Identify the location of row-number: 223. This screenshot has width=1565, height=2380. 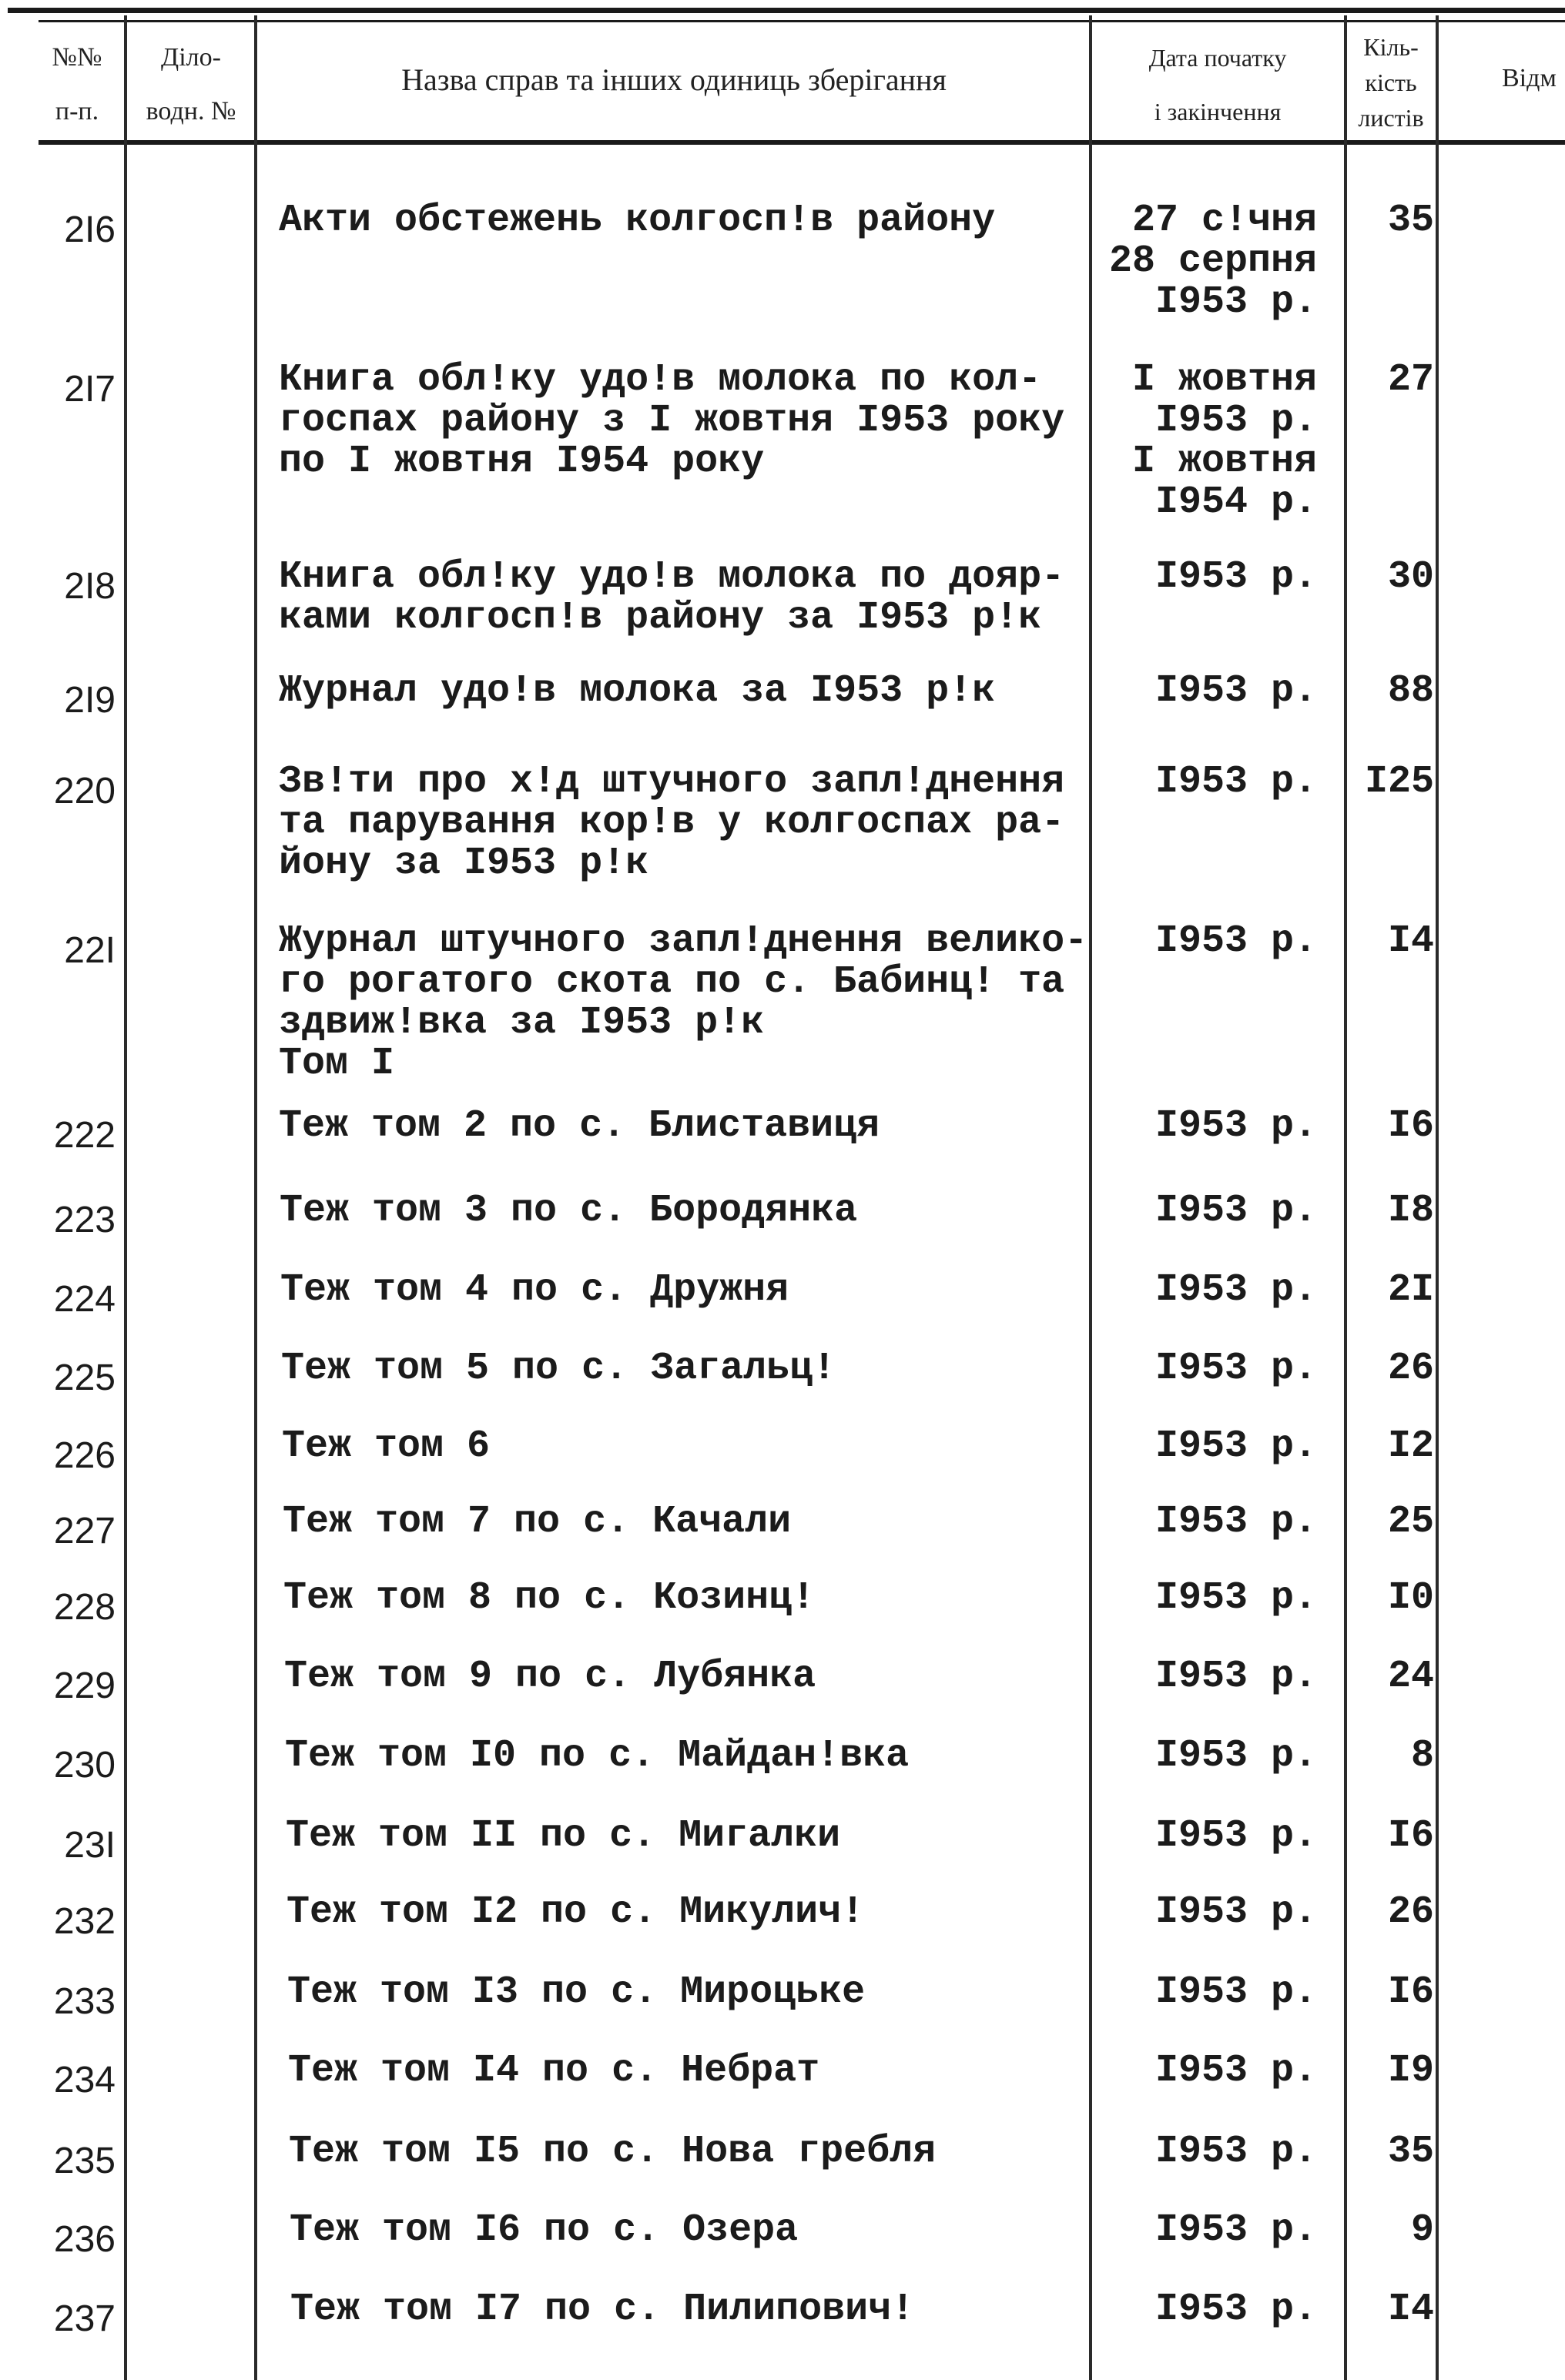
(84, 1220).